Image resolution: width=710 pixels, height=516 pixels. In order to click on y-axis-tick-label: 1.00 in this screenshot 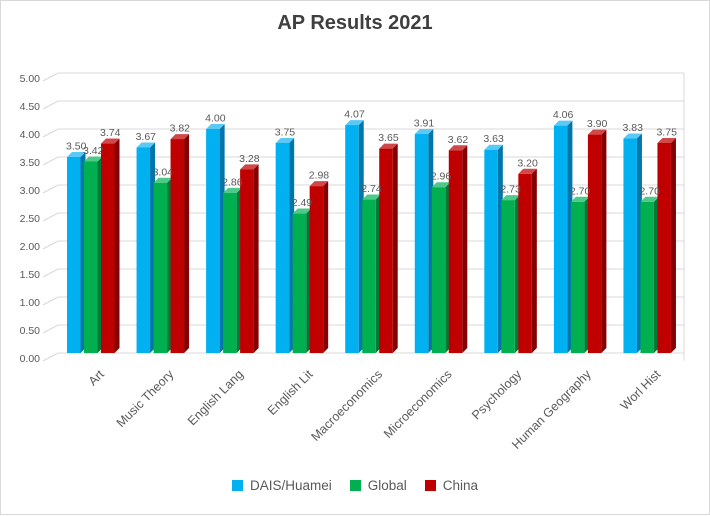, I will do `click(30, 303)`.